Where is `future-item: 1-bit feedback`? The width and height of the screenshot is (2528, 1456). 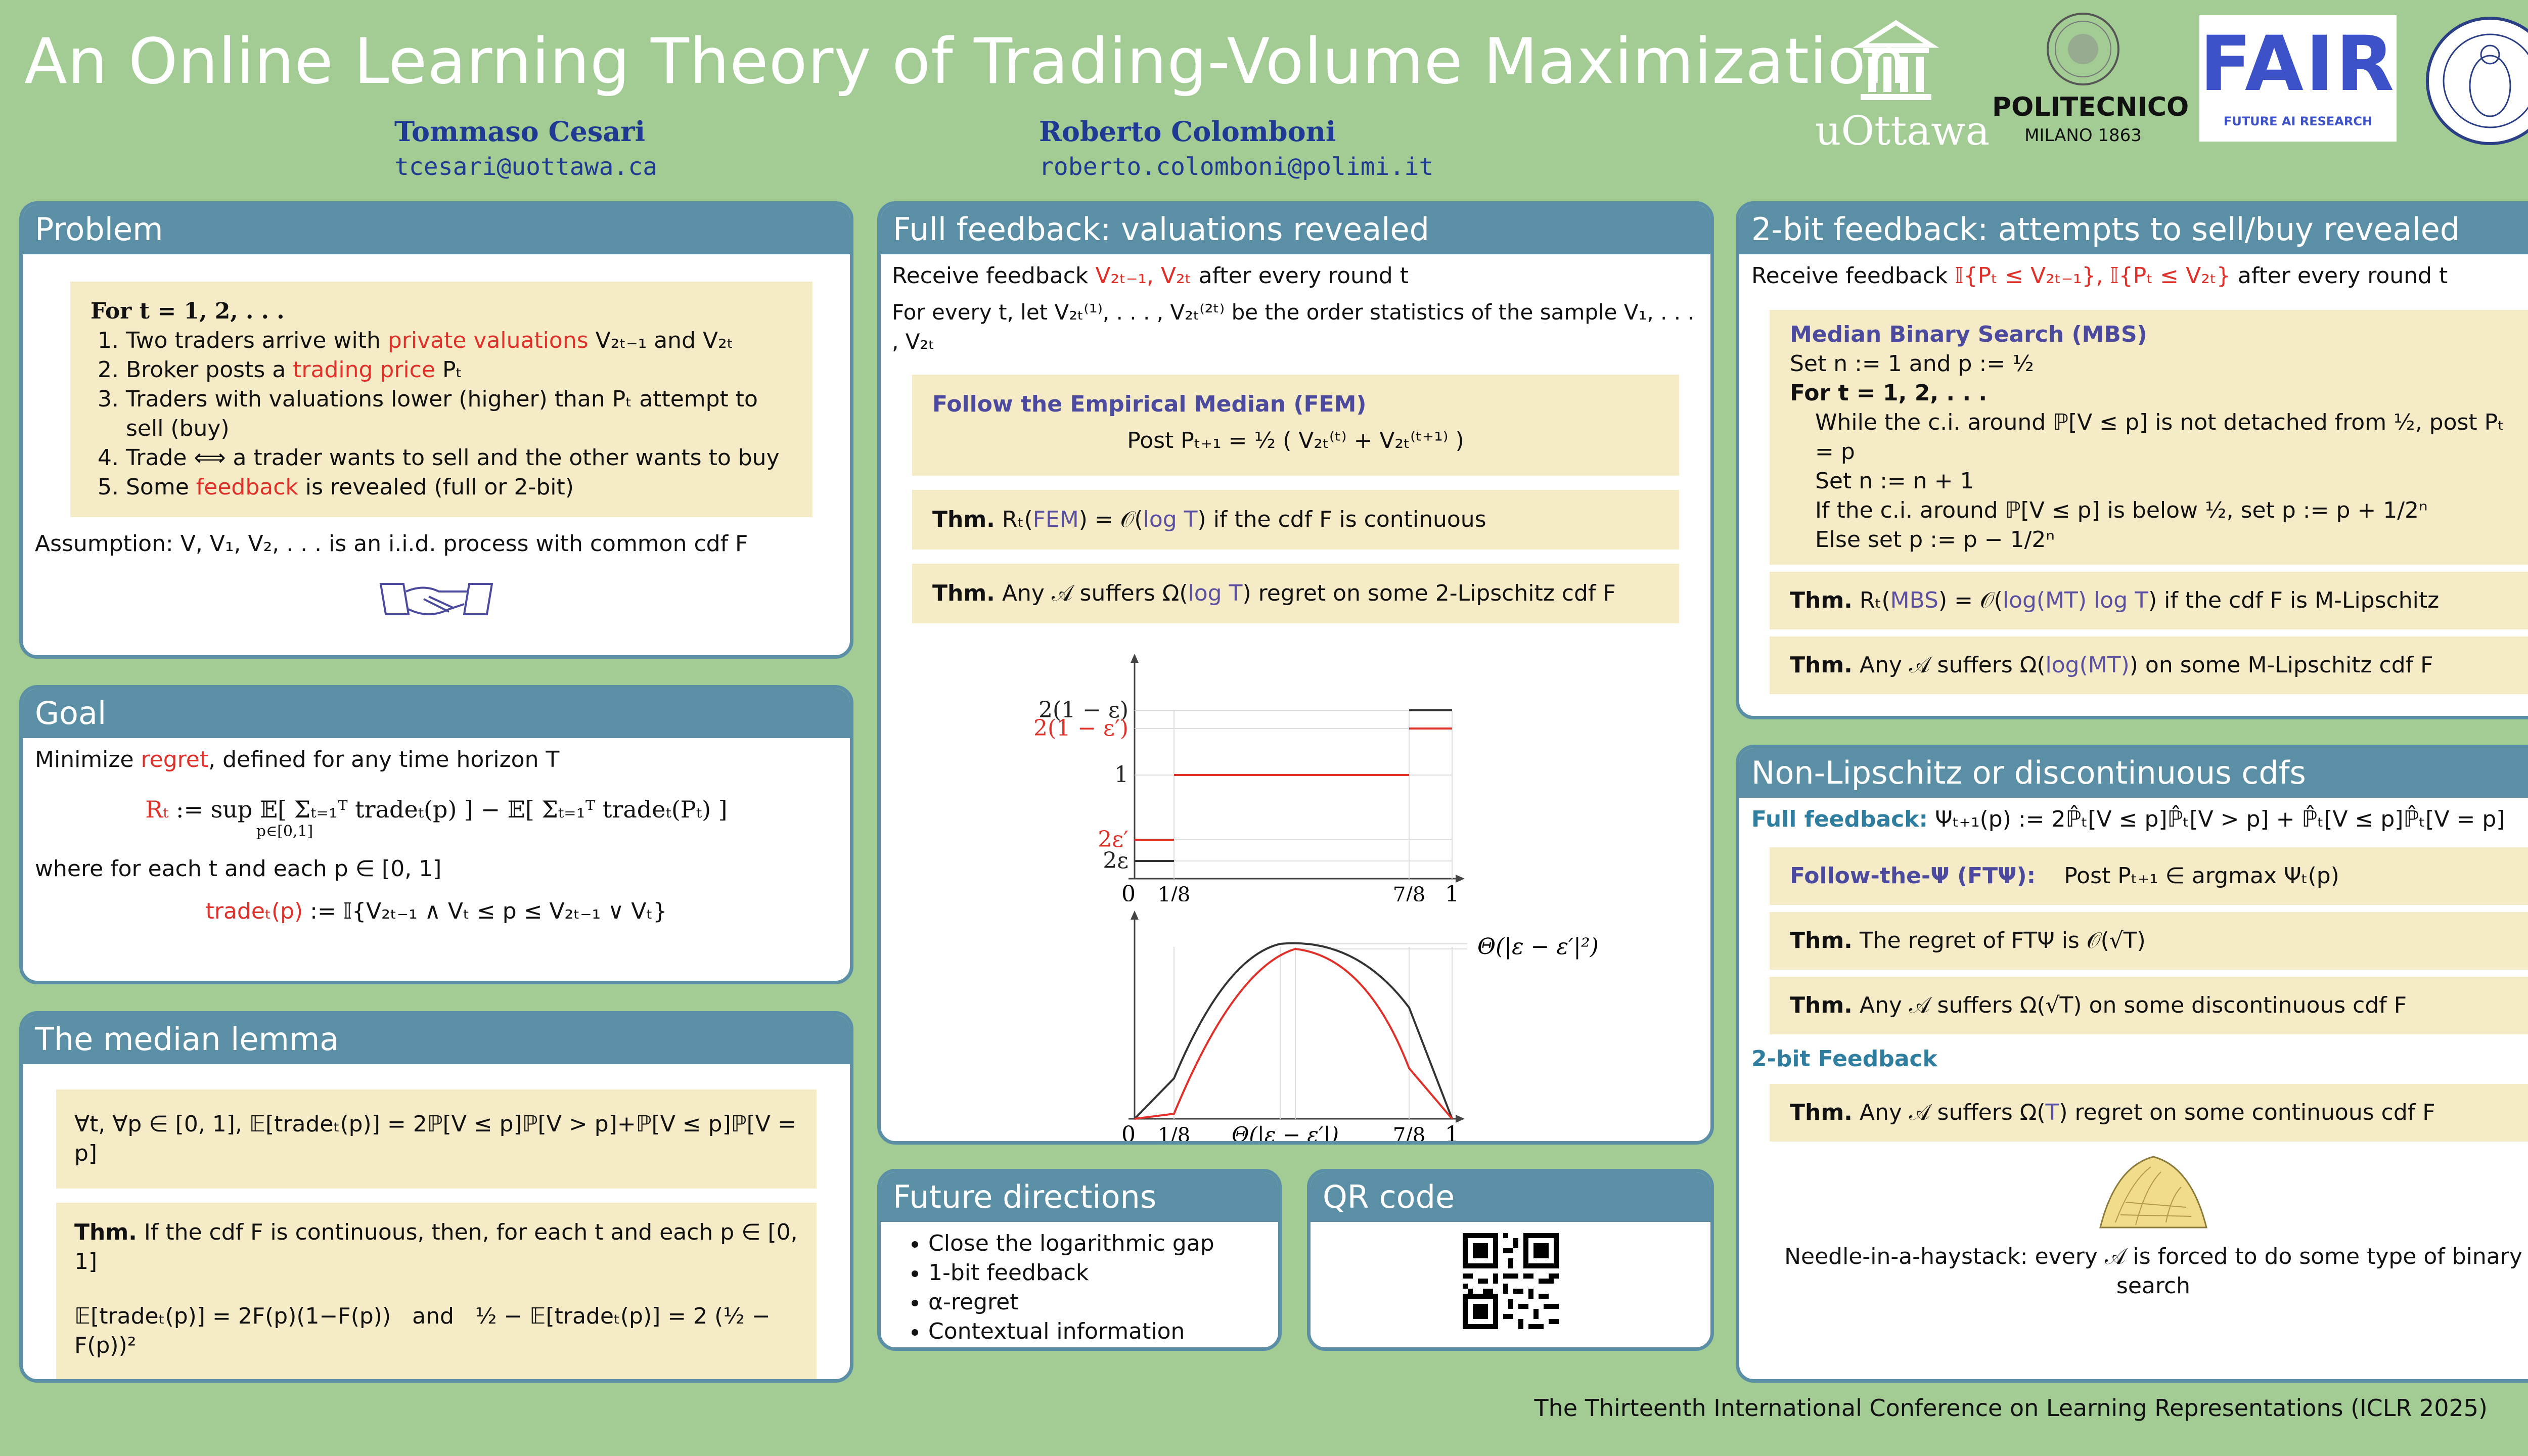
future-item: 1-bit feedback is located at coordinates (1097, 1273).